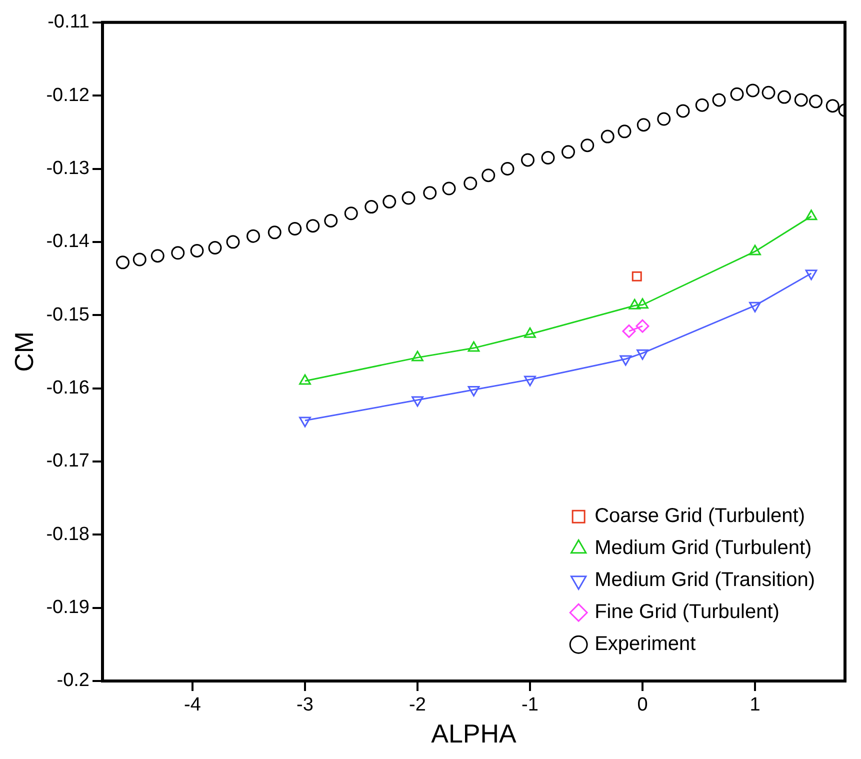 This screenshot has height=759, width=861. I want to click on legend-label: Fine Grid (Turbulent), so click(687, 612).